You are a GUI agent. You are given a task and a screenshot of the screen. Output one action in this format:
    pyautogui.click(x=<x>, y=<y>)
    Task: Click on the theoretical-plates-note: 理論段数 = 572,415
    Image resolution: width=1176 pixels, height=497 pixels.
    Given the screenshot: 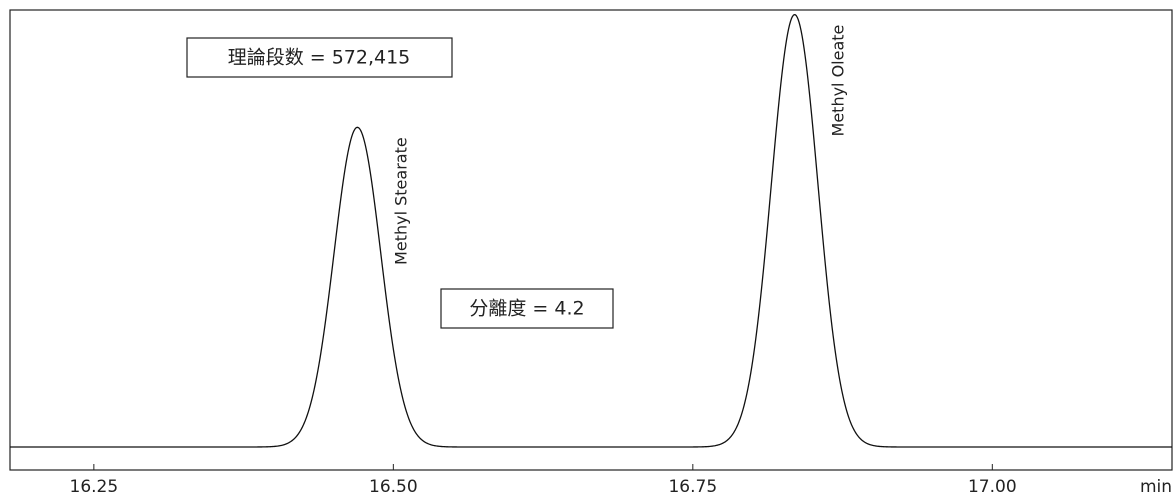 What is the action you would take?
    pyautogui.click(x=319, y=57)
    